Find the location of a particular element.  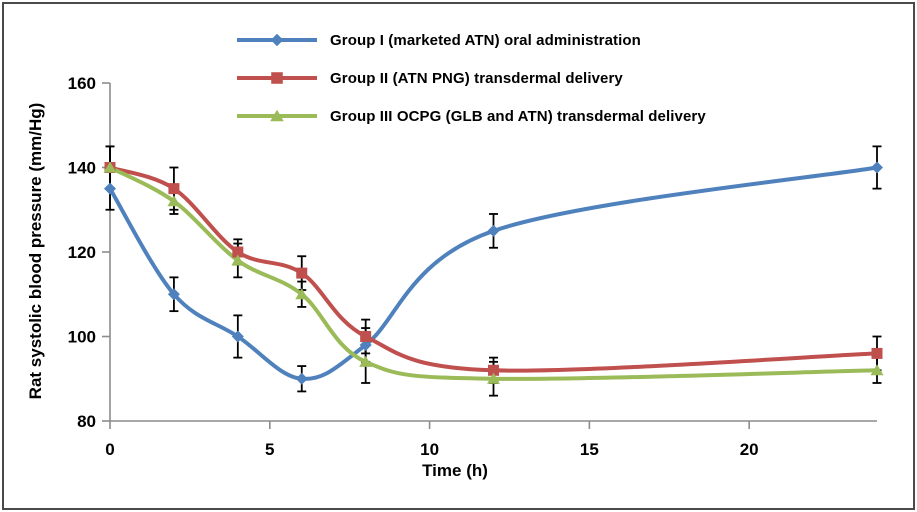

x-tick-label: 20 is located at coordinates (749, 449).